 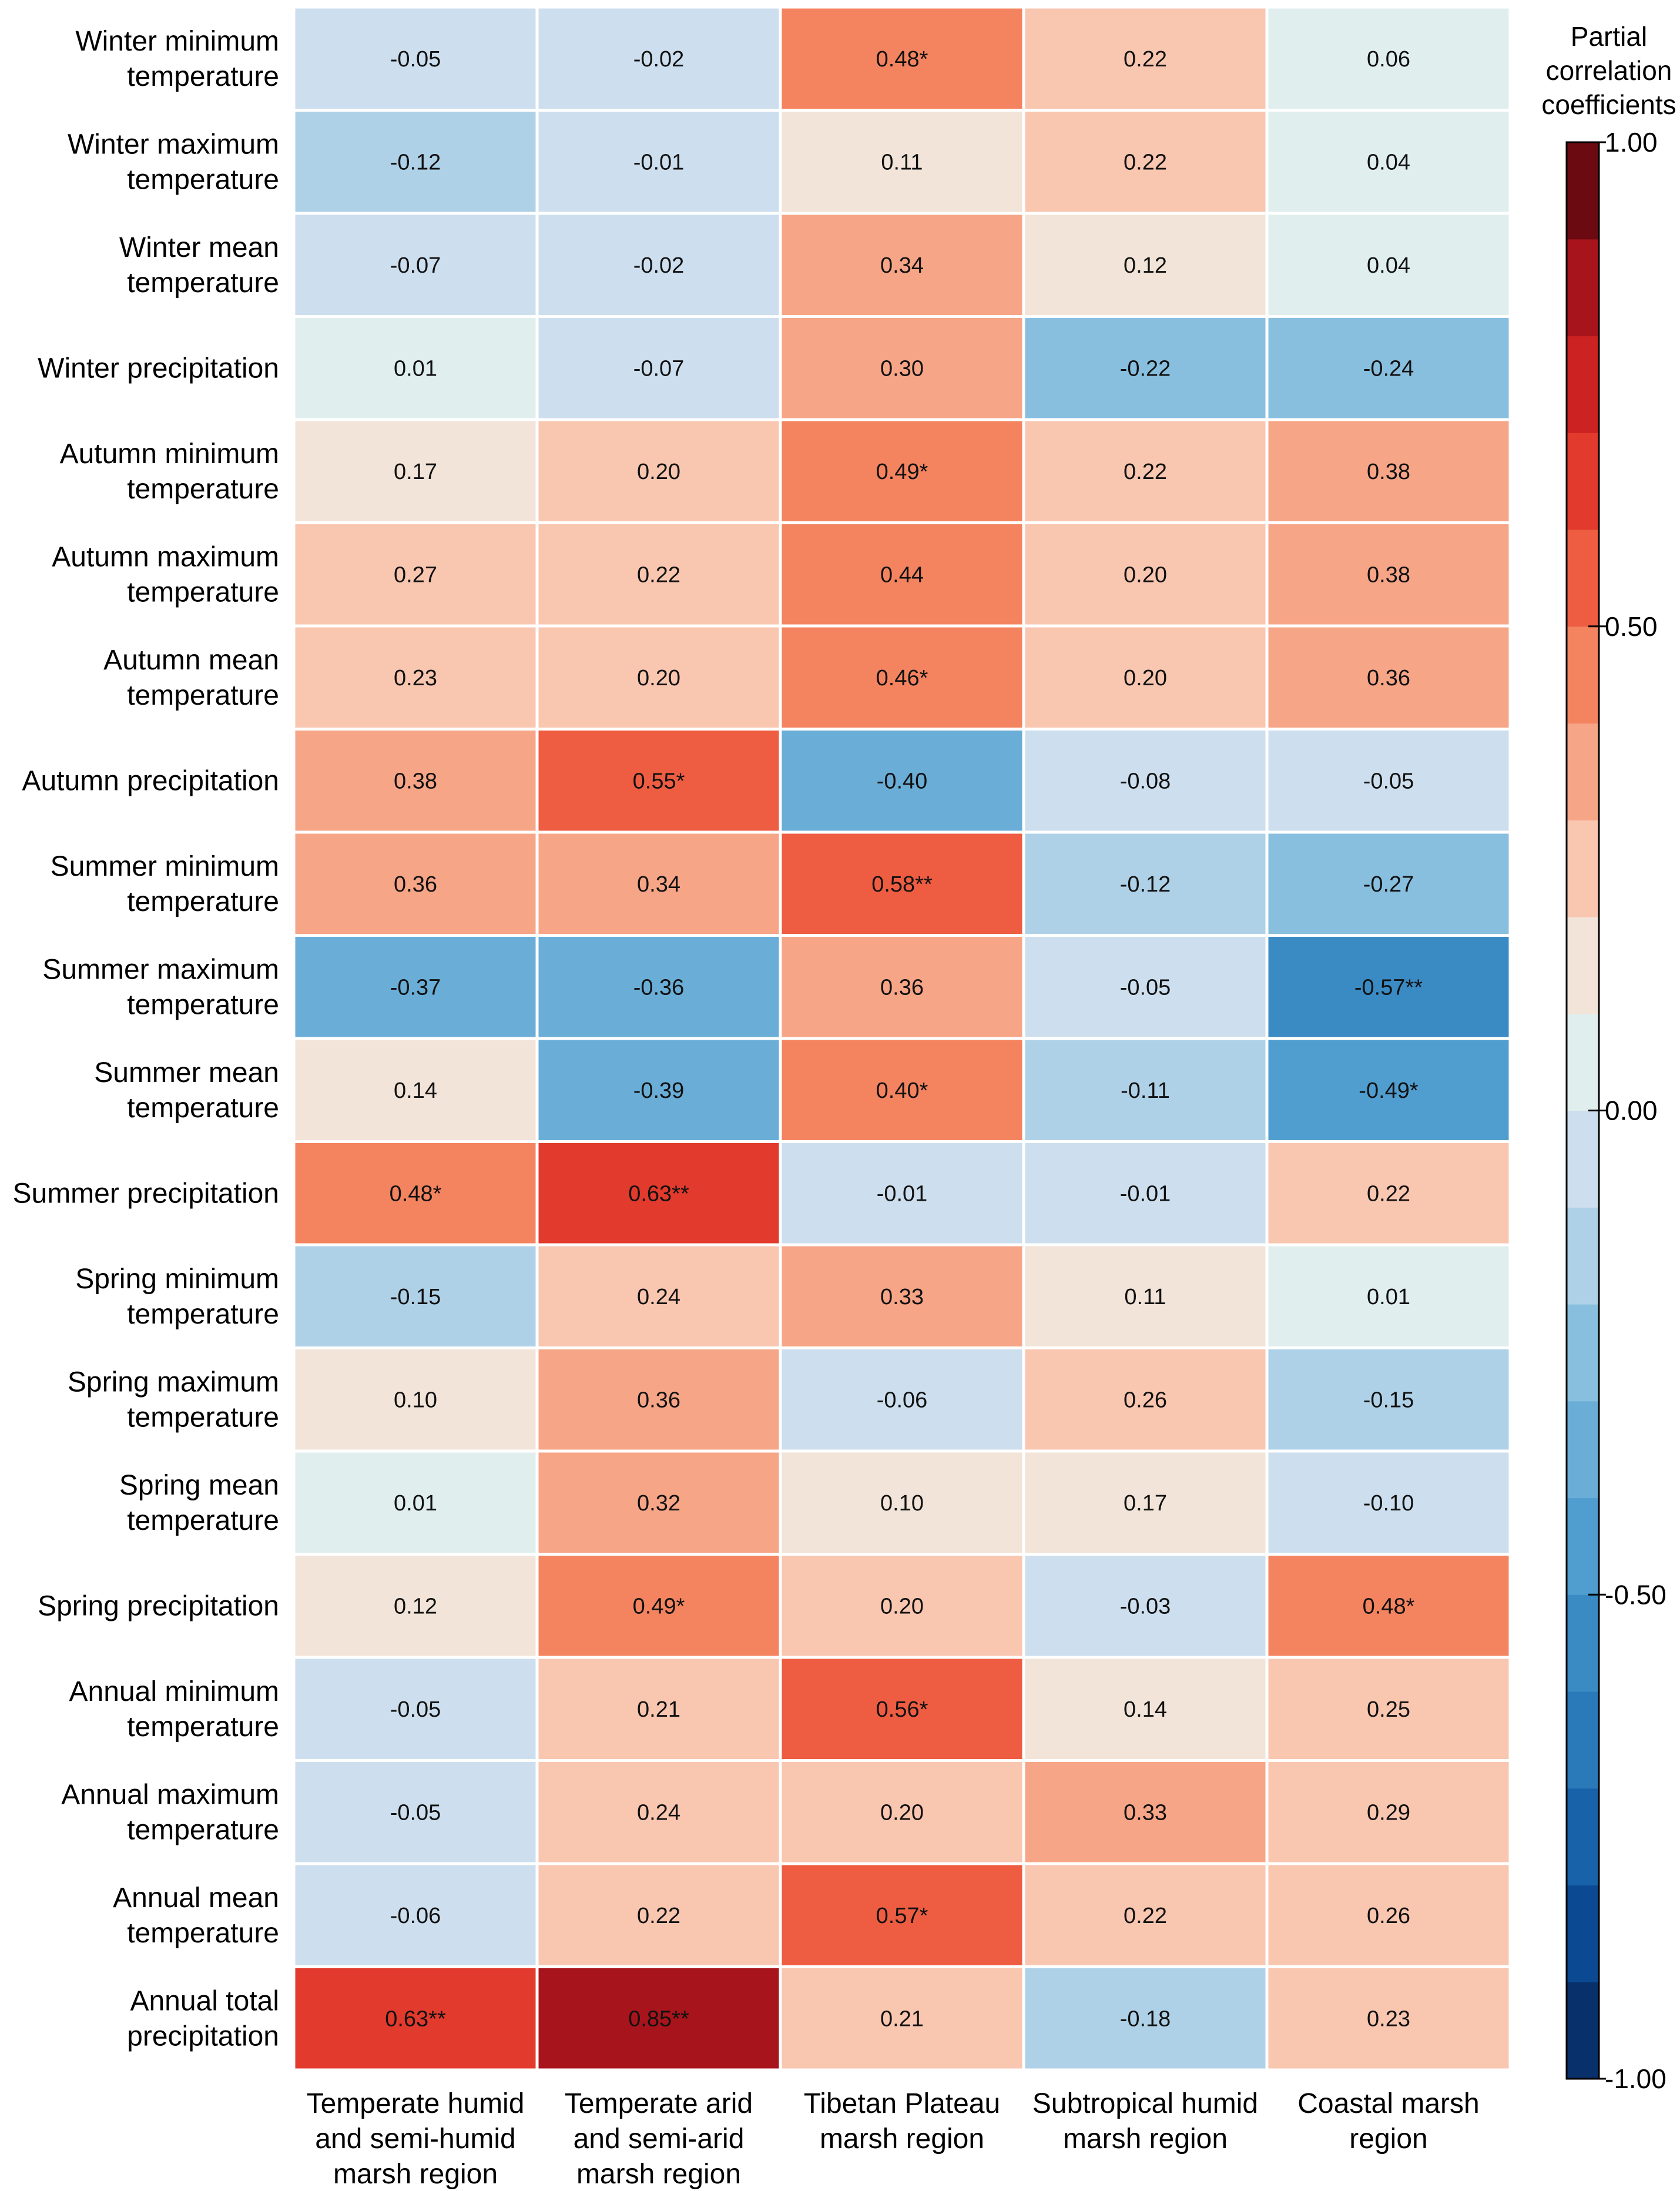 I want to click on heatmap-cell-label: 0.40*, so click(x=902, y=1090).